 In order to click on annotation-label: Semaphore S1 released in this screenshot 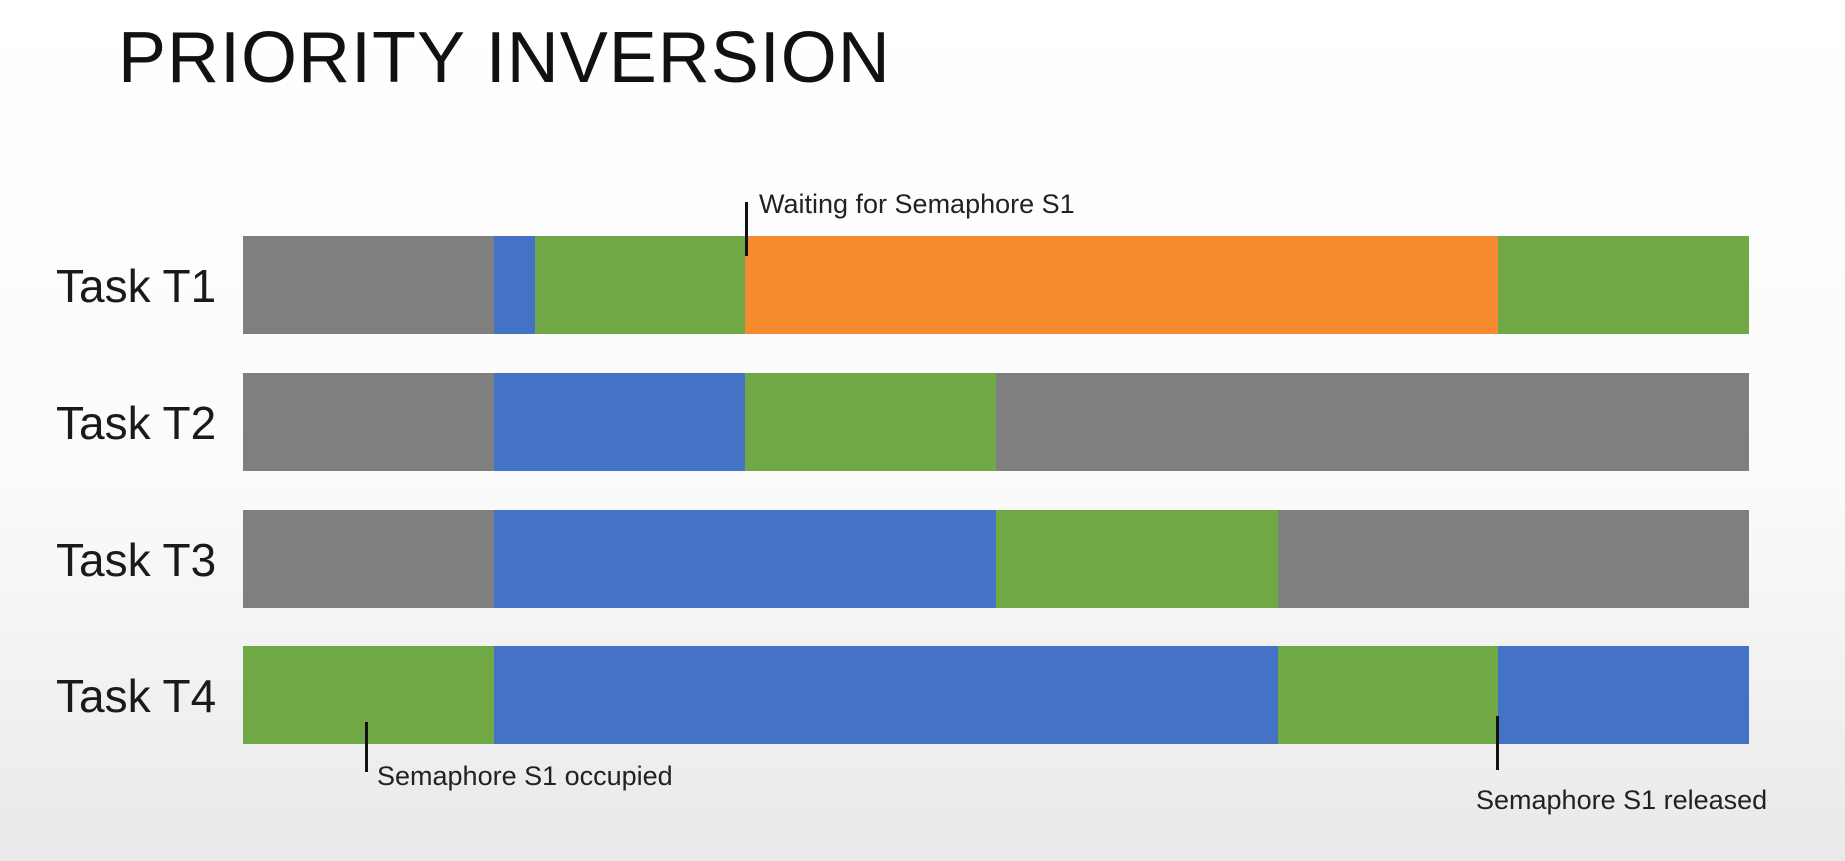, I will do `click(1622, 800)`.